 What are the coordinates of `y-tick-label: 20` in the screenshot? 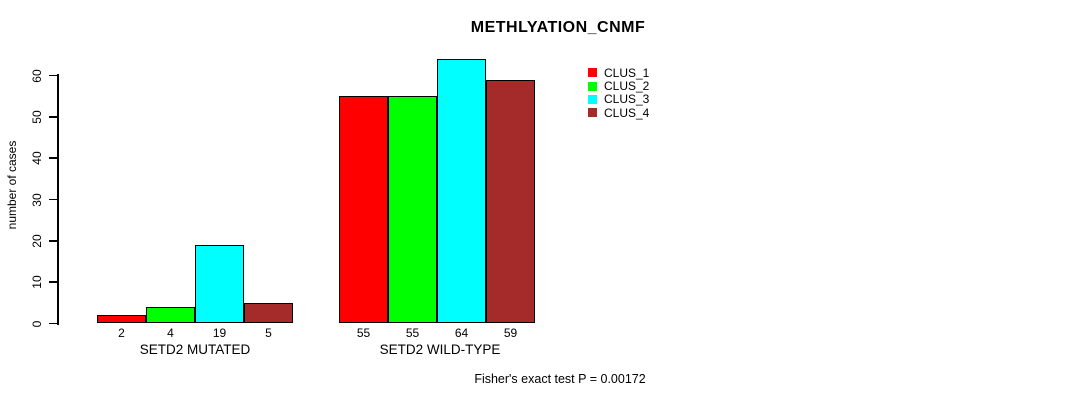 It's located at (37, 241).